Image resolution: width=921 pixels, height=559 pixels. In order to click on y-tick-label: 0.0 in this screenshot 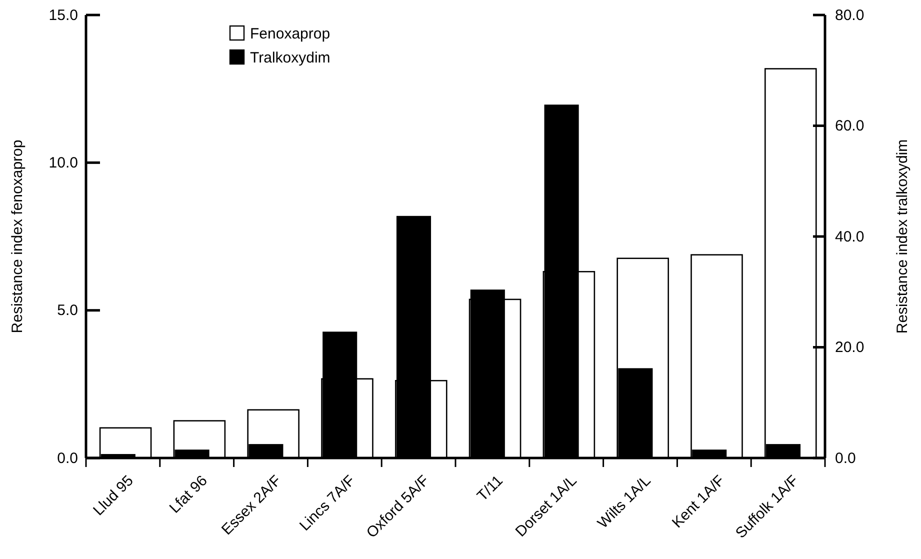, I will do `click(67, 458)`.